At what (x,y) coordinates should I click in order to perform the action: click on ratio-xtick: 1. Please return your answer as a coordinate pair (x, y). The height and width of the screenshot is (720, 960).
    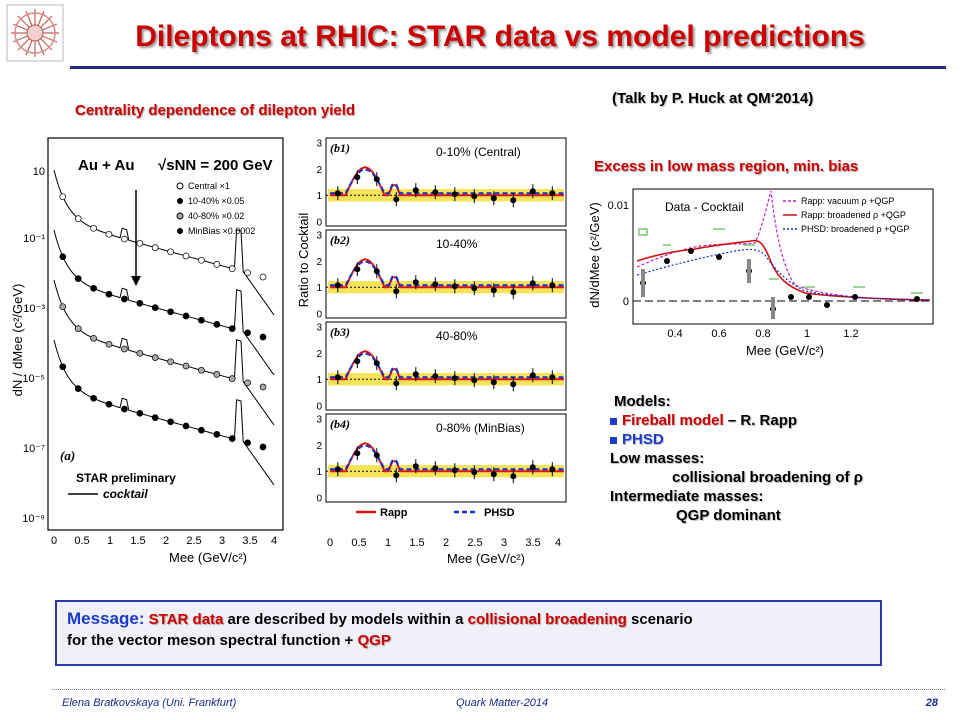
    Looking at the image, I should click on (388, 543).